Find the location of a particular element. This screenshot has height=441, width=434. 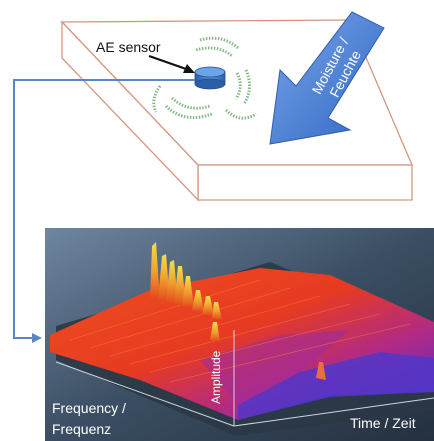

block-front-face is located at coordinates (305, 182).